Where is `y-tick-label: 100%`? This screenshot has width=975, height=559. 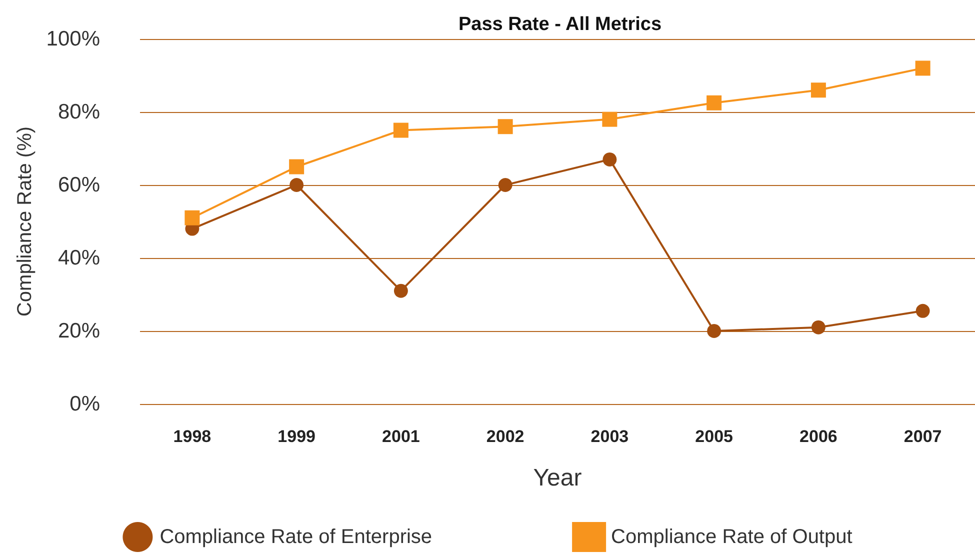
y-tick-label: 100% is located at coordinates (73, 39).